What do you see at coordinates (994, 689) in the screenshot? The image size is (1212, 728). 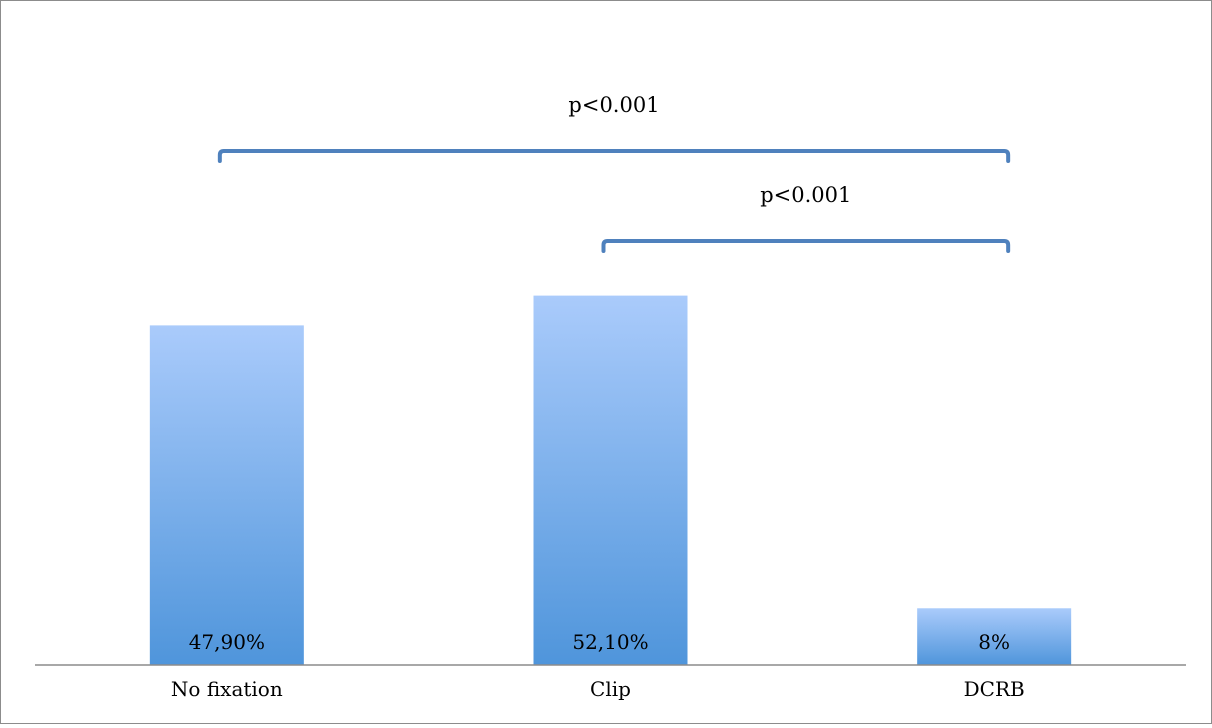 I see `category-label-dcrb: DCRB` at bounding box center [994, 689].